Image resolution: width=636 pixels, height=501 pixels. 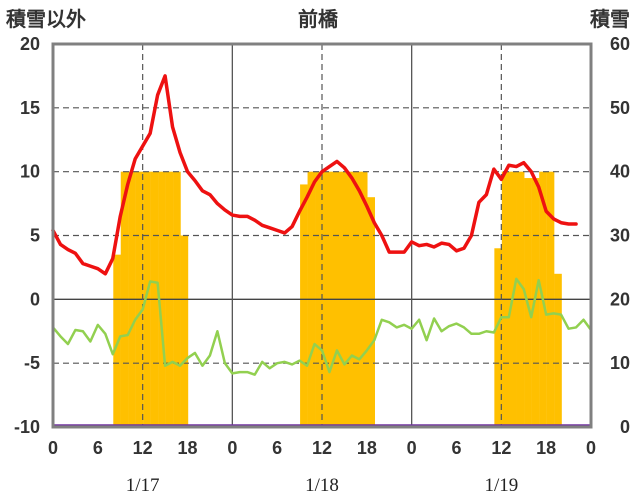 What do you see at coordinates (610, 19) in the screenshot?
I see `right-axis-label: 積雪` at bounding box center [610, 19].